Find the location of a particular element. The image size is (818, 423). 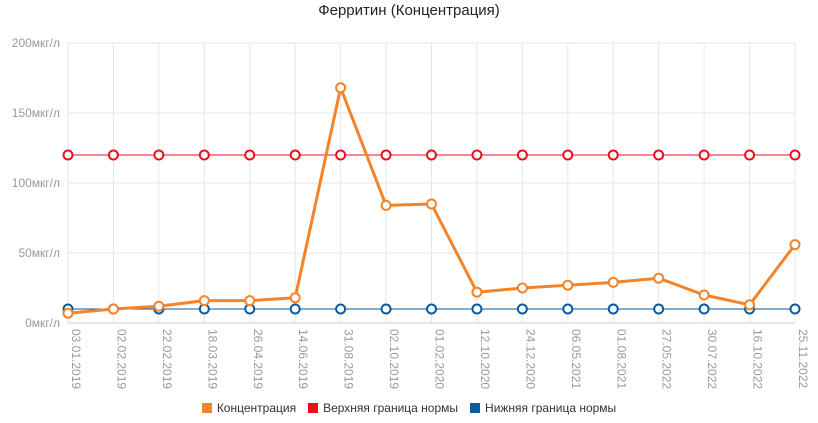

y-tick-label: 50мкг/л is located at coordinates (39, 253).